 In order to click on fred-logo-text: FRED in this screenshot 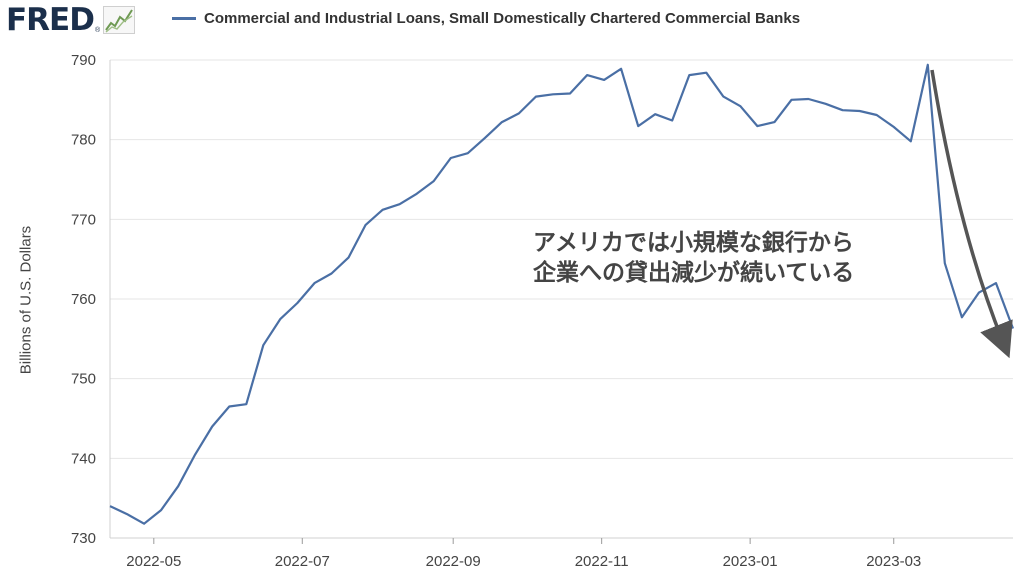, I will do `click(50, 20)`.